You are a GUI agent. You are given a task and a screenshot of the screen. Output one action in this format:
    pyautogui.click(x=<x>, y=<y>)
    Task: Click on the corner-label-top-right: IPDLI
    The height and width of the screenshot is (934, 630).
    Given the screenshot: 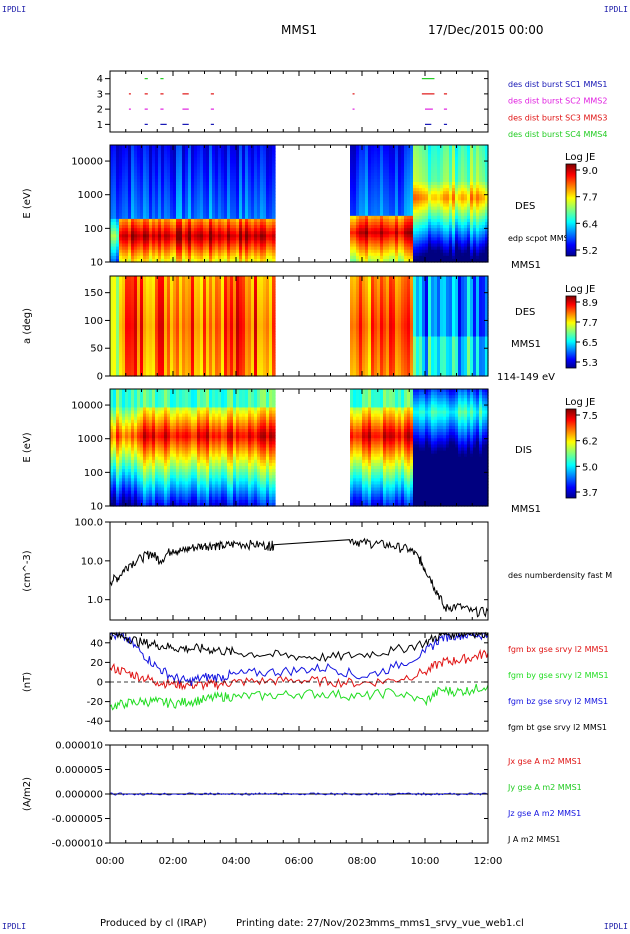 What is the action you would take?
    pyautogui.click(x=615, y=9)
    